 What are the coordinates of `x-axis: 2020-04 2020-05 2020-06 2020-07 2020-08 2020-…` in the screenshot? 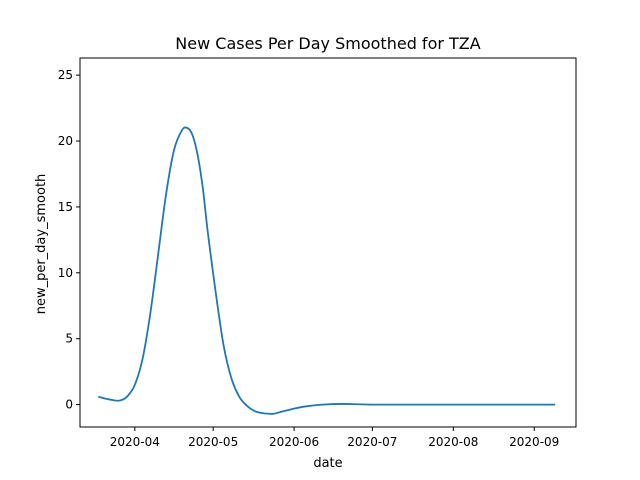 It's located at (334, 438).